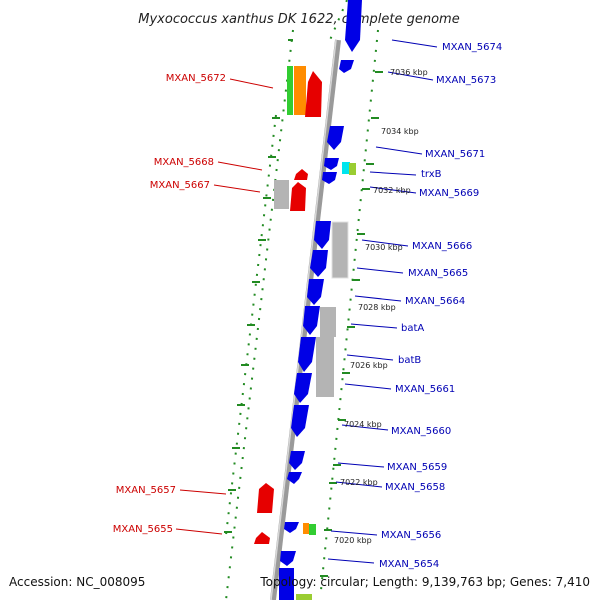  Describe the element at coordinates (466, 80) in the screenshot. I see `gene-label-right: MXAN_5673` at that location.